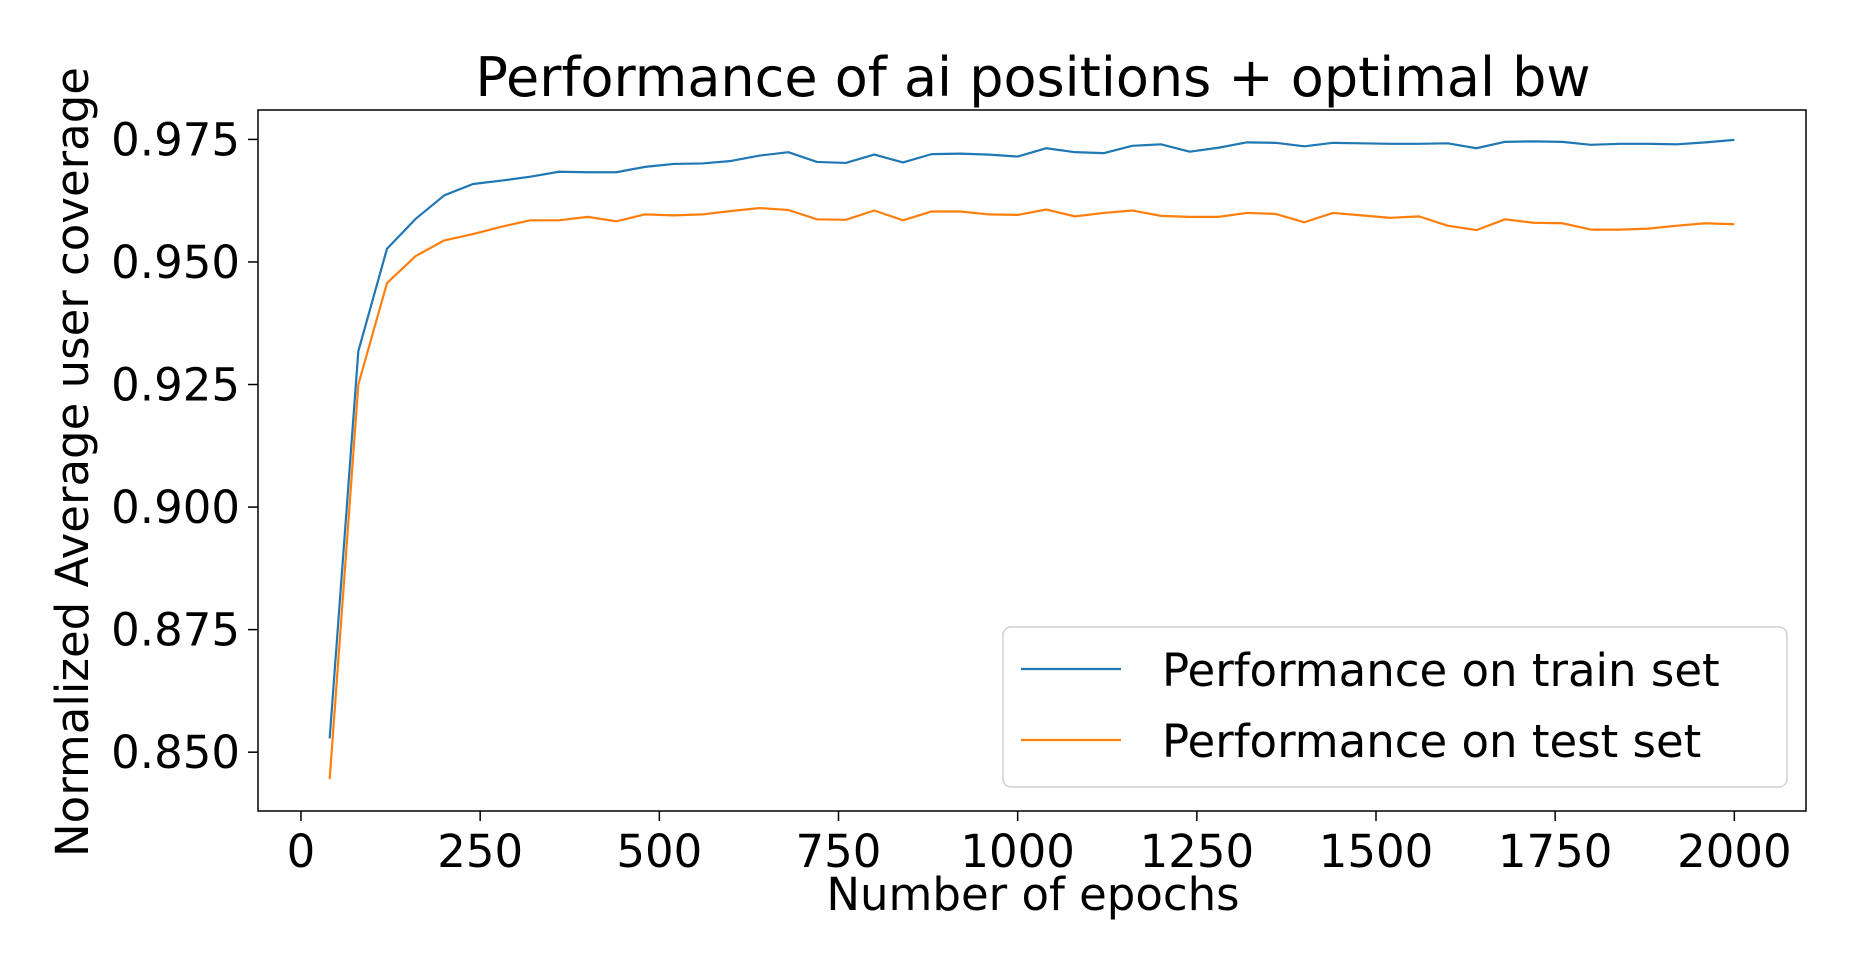  Describe the element at coordinates (1441, 670) in the screenshot. I see `legend-label-train: Performance on train set` at that location.